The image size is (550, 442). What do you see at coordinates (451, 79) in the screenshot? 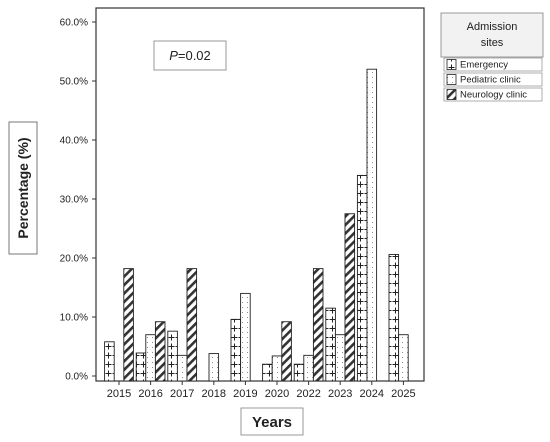
I see `legend-swatch-dots` at bounding box center [451, 79].